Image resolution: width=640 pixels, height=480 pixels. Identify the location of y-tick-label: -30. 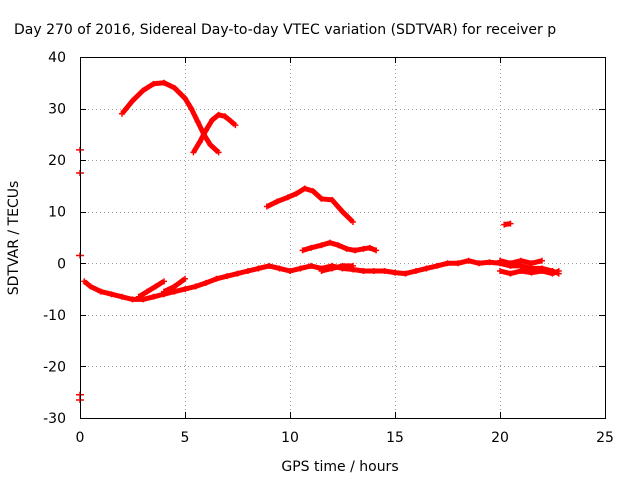
(54, 419).